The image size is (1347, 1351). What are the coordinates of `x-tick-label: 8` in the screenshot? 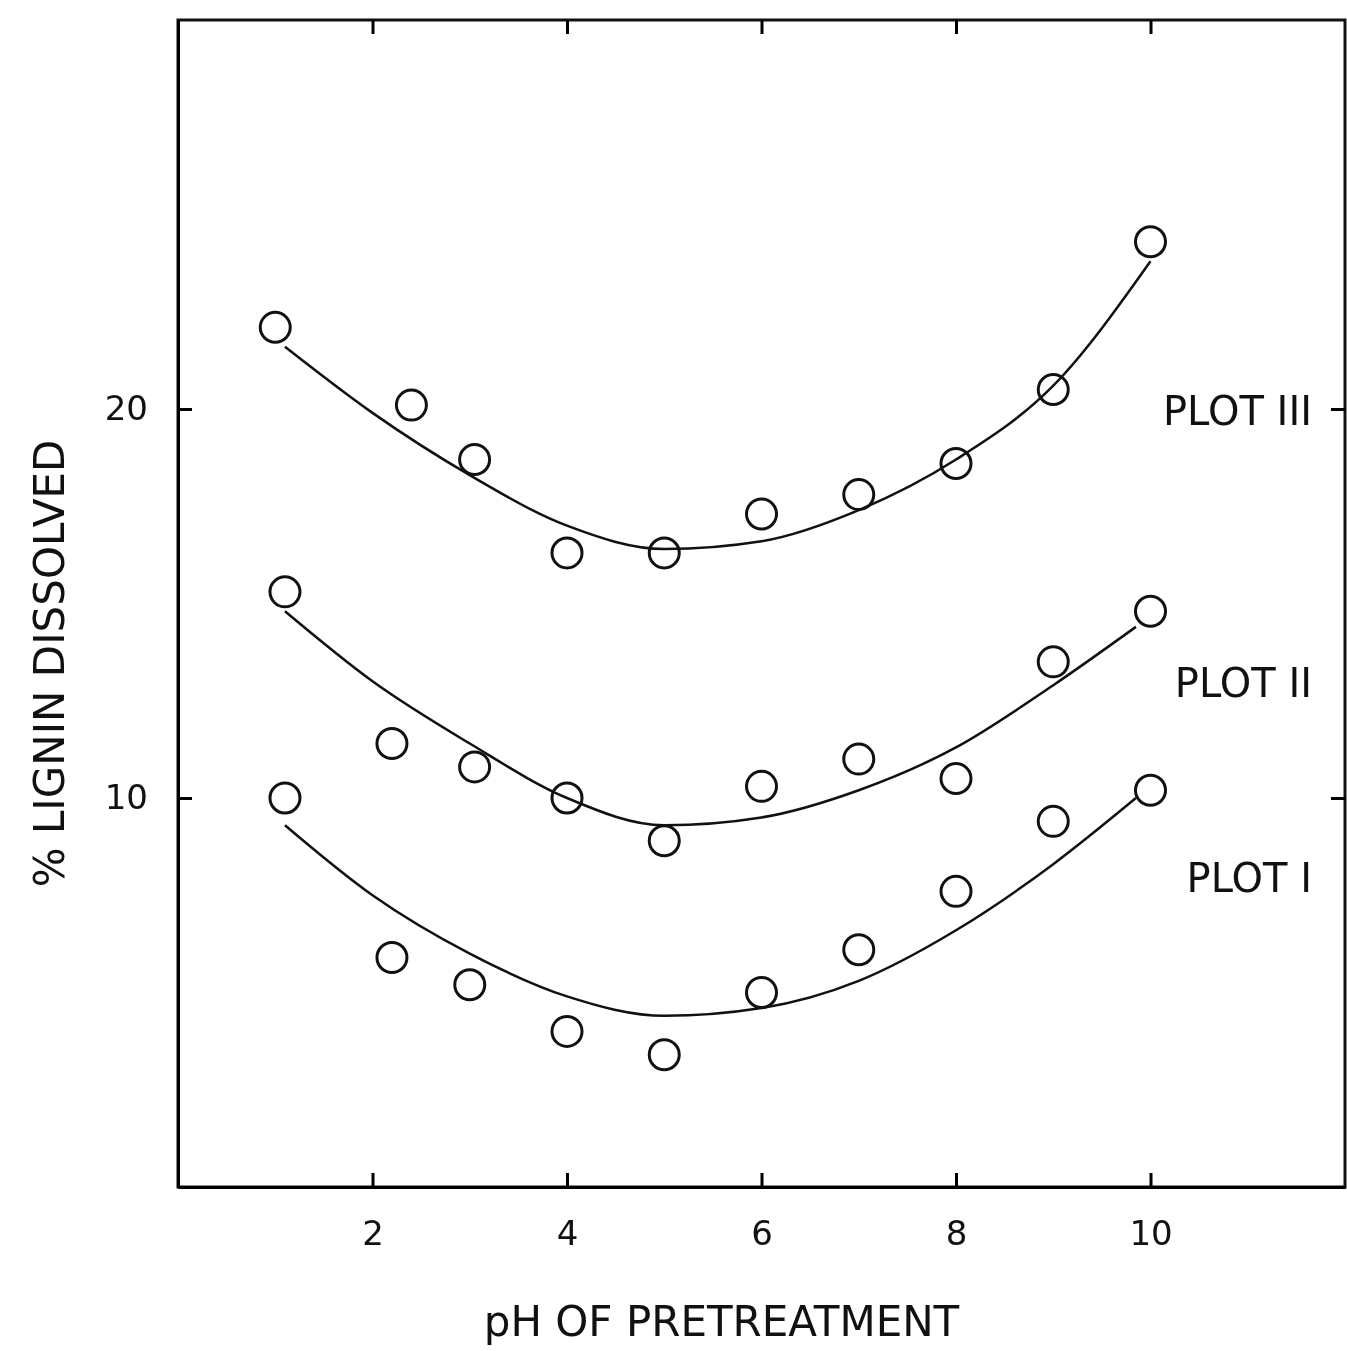 It's located at (956, 1233).